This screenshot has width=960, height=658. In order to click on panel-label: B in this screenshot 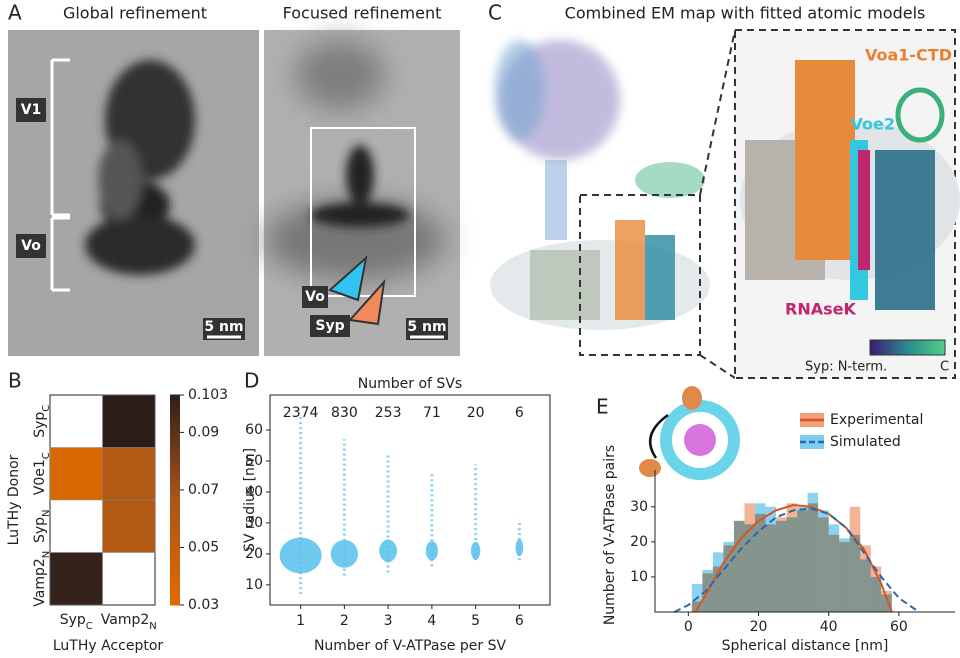, I will do `click(15, 381)`.